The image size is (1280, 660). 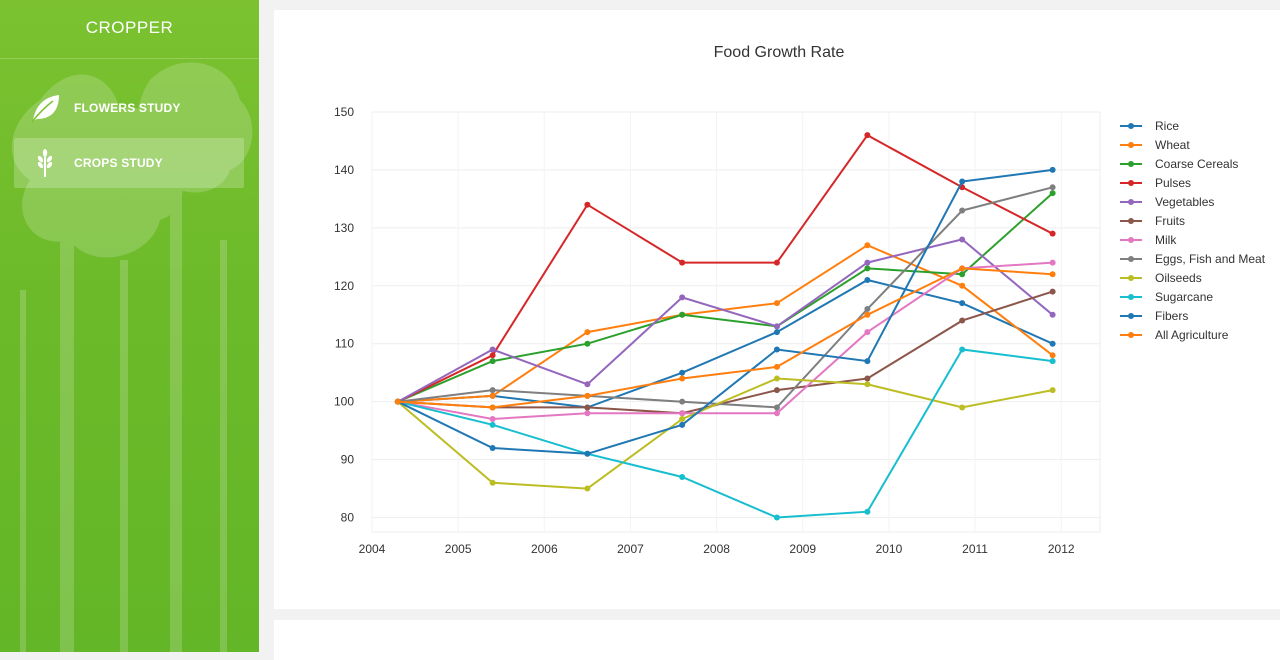 I want to click on y-tick-label: 80, so click(x=348, y=518).